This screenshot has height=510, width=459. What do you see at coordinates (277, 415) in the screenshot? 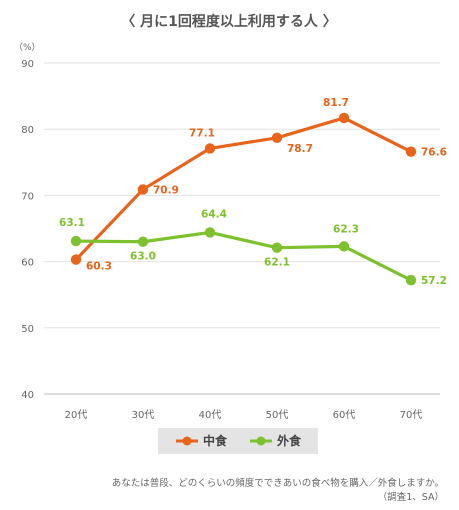
I see `x-tick-label: 50代` at bounding box center [277, 415].